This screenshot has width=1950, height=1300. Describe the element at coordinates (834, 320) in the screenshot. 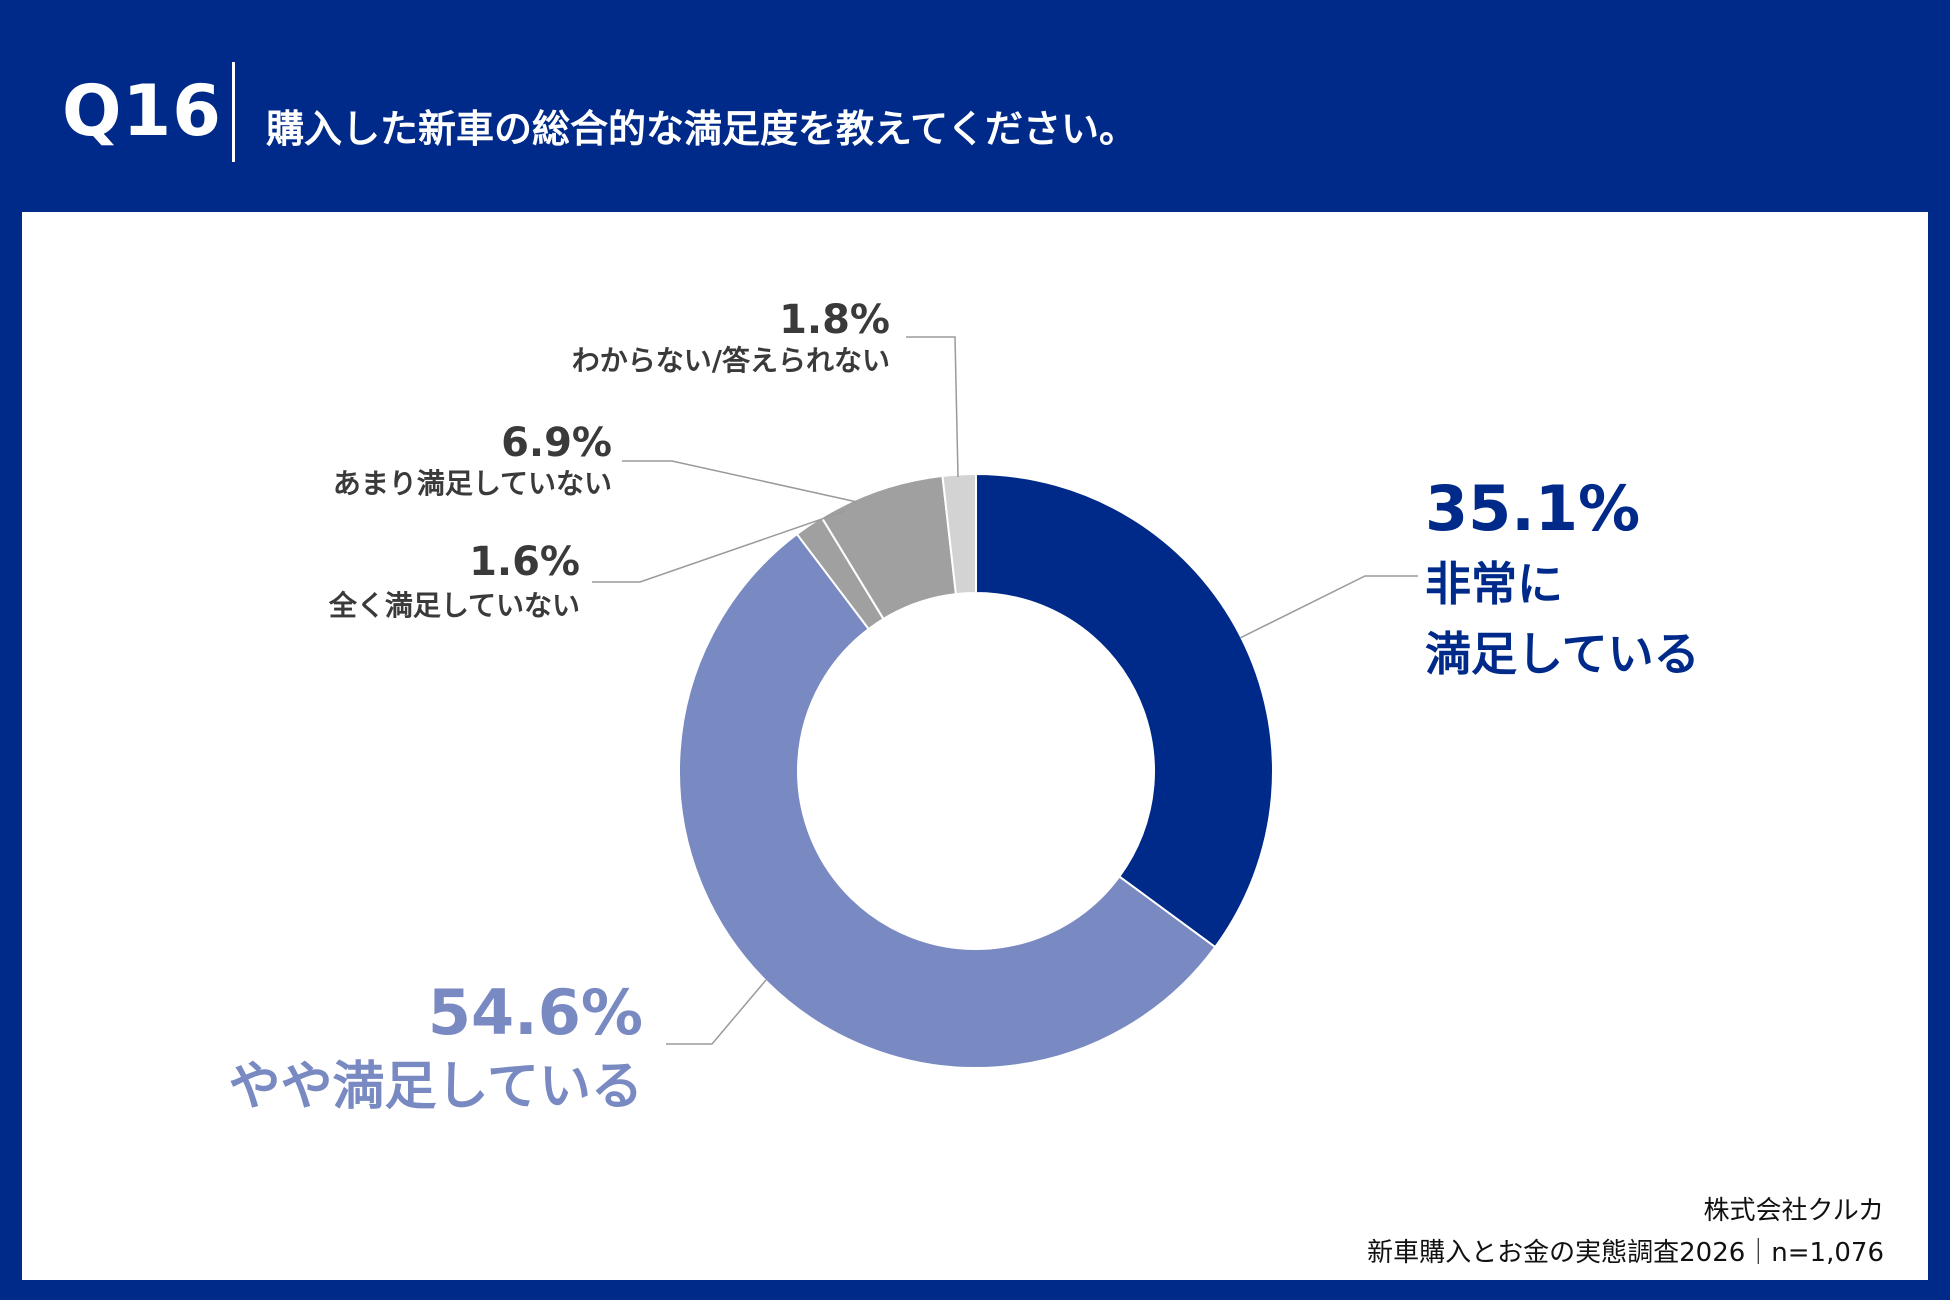

I see `slice-percent-label: 1.8%` at that location.